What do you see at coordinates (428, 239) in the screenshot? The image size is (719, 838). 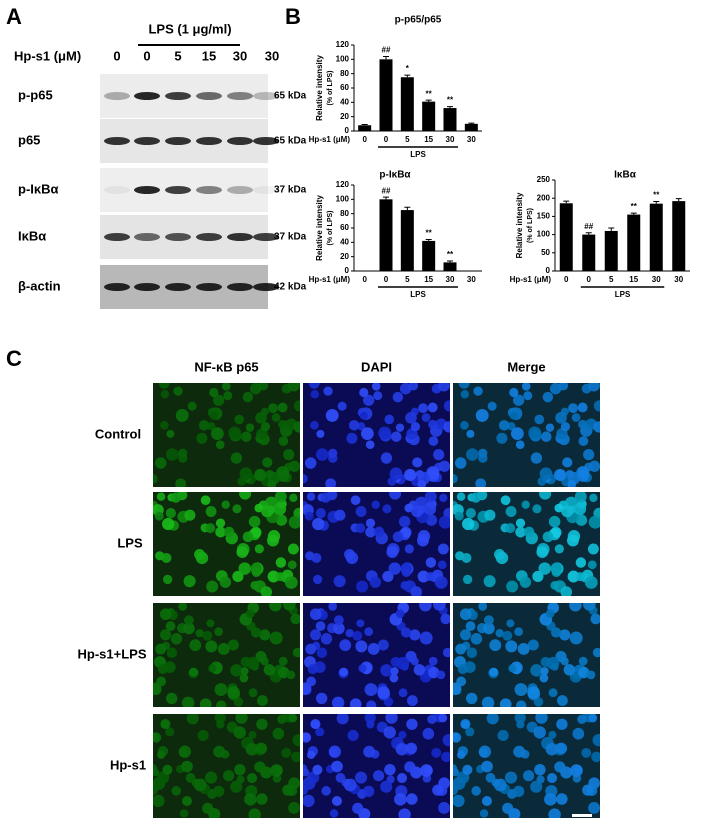 I see `error-bar` at bounding box center [428, 239].